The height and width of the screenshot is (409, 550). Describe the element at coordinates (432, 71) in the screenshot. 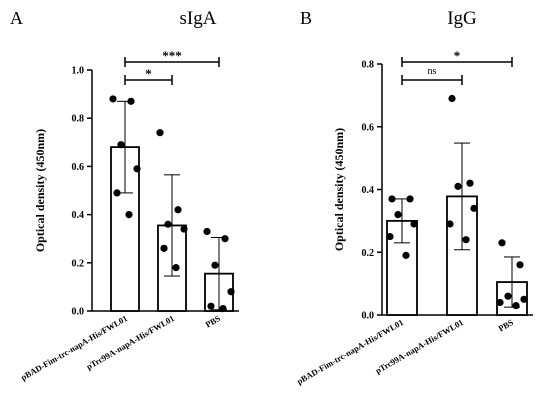

I see `significance-label: ns` at that location.